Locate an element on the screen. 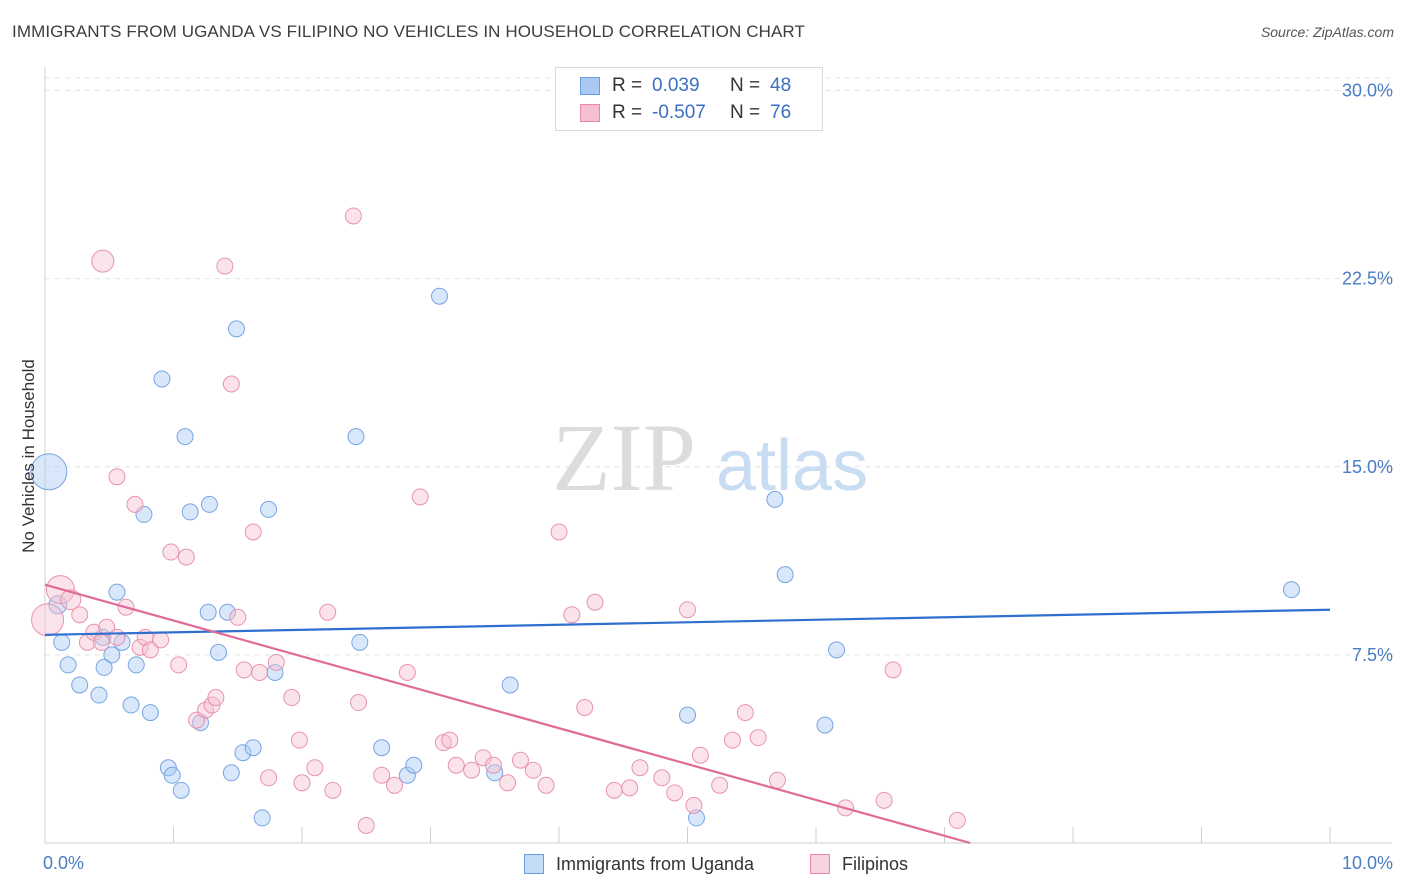 The height and width of the screenshot is (892, 1406). x-tick-label: 0.0% is located at coordinates (63, 863).